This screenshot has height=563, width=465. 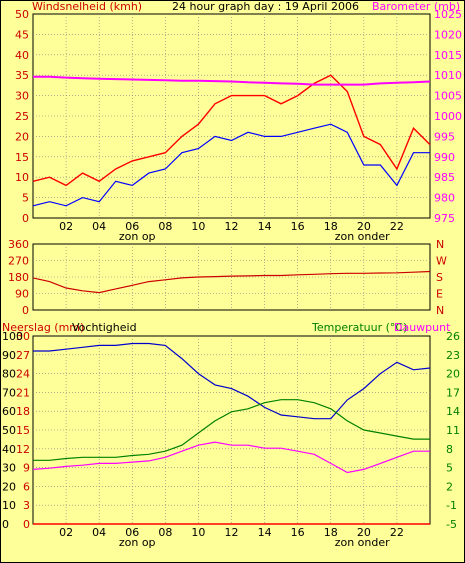 What do you see at coordinates (26, 524) in the screenshot?
I see `rain-tick-label: 0` at bounding box center [26, 524].